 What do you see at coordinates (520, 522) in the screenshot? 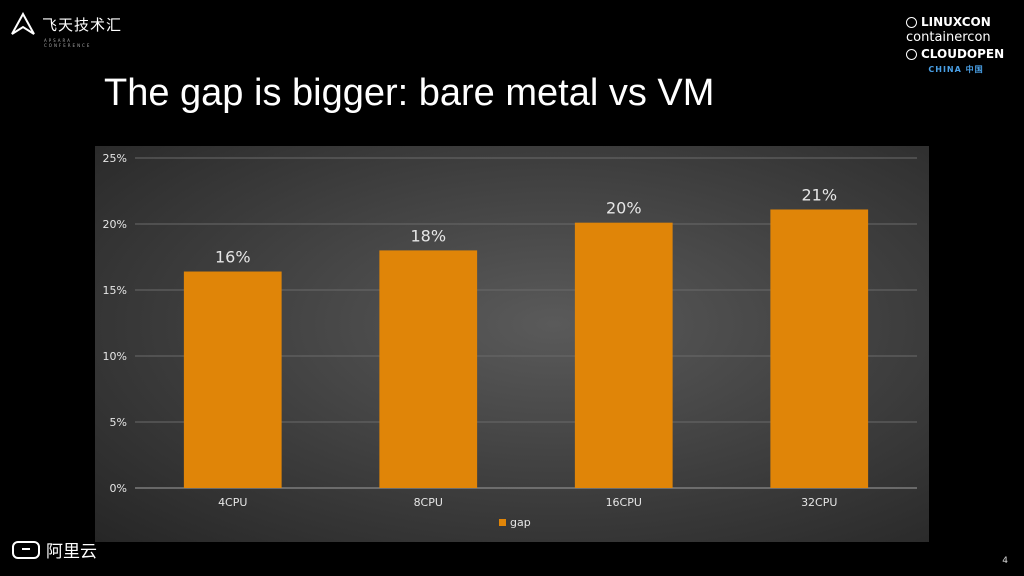
I see `legend-label: gap` at bounding box center [520, 522].